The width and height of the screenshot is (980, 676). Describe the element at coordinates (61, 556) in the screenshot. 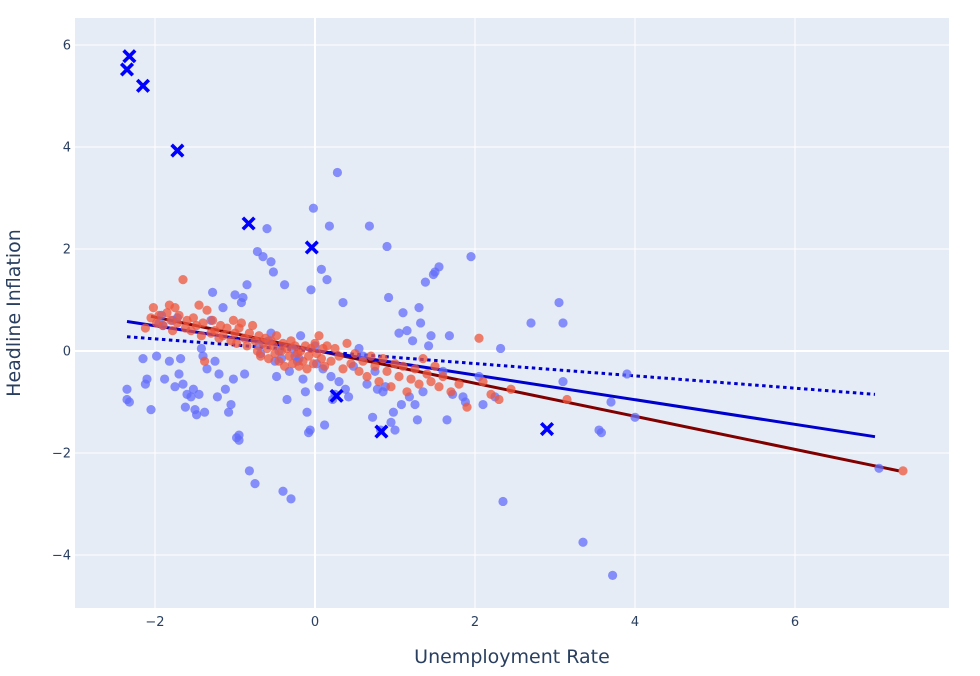

I see `y-tick-label: −4` at that location.